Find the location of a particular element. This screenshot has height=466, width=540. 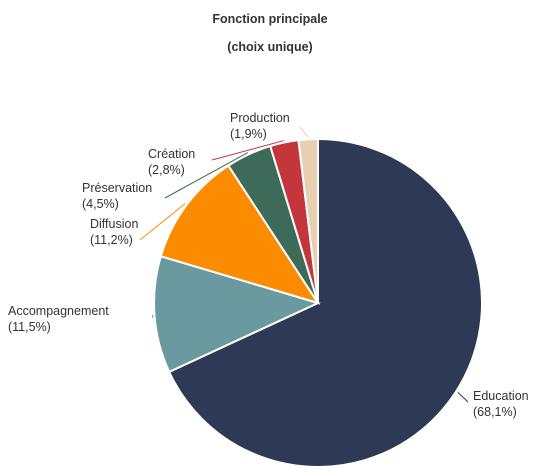

chart-title: Fonction principale is located at coordinates (270, 19).